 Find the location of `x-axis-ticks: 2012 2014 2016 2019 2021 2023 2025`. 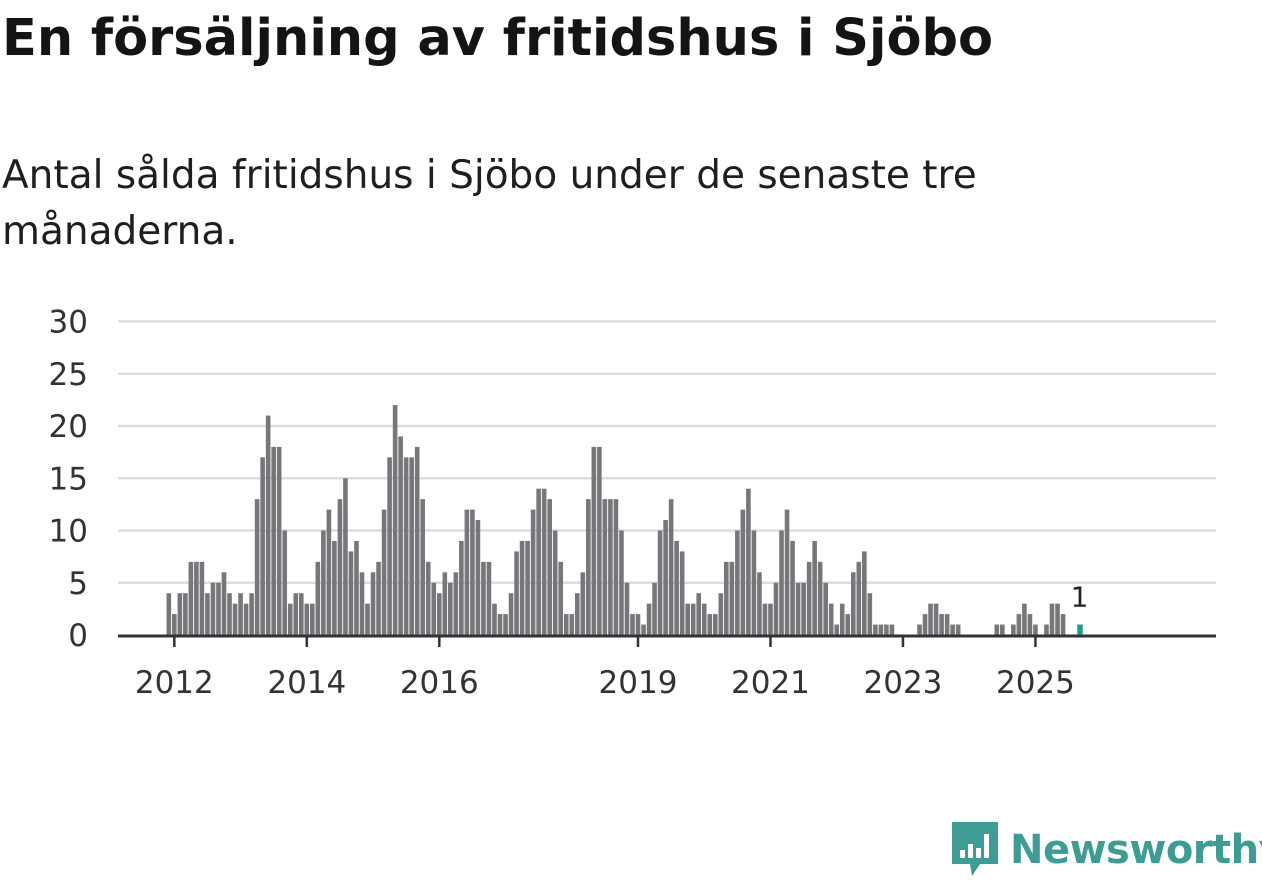

x-axis-ticks: 2012 2014 2016 2019 2021 2023 2025 is located at coordinates (605, 668).